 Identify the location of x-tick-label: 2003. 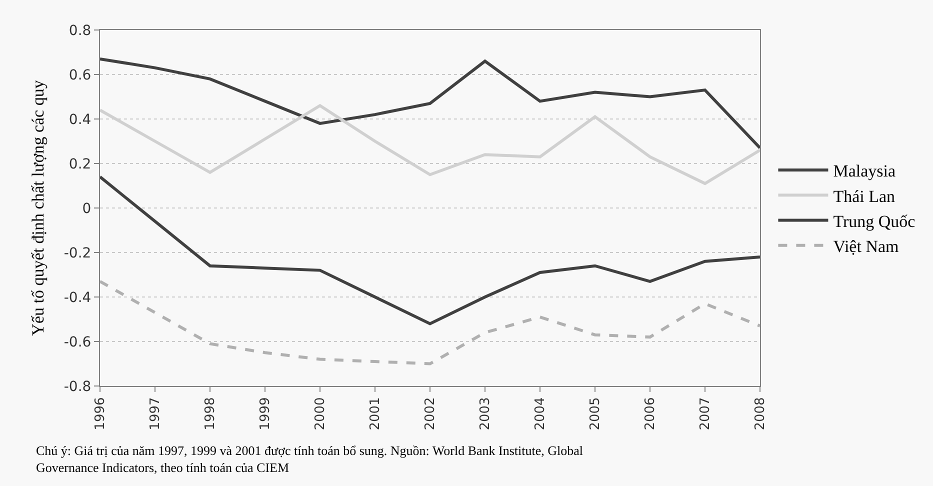
(486, 413).